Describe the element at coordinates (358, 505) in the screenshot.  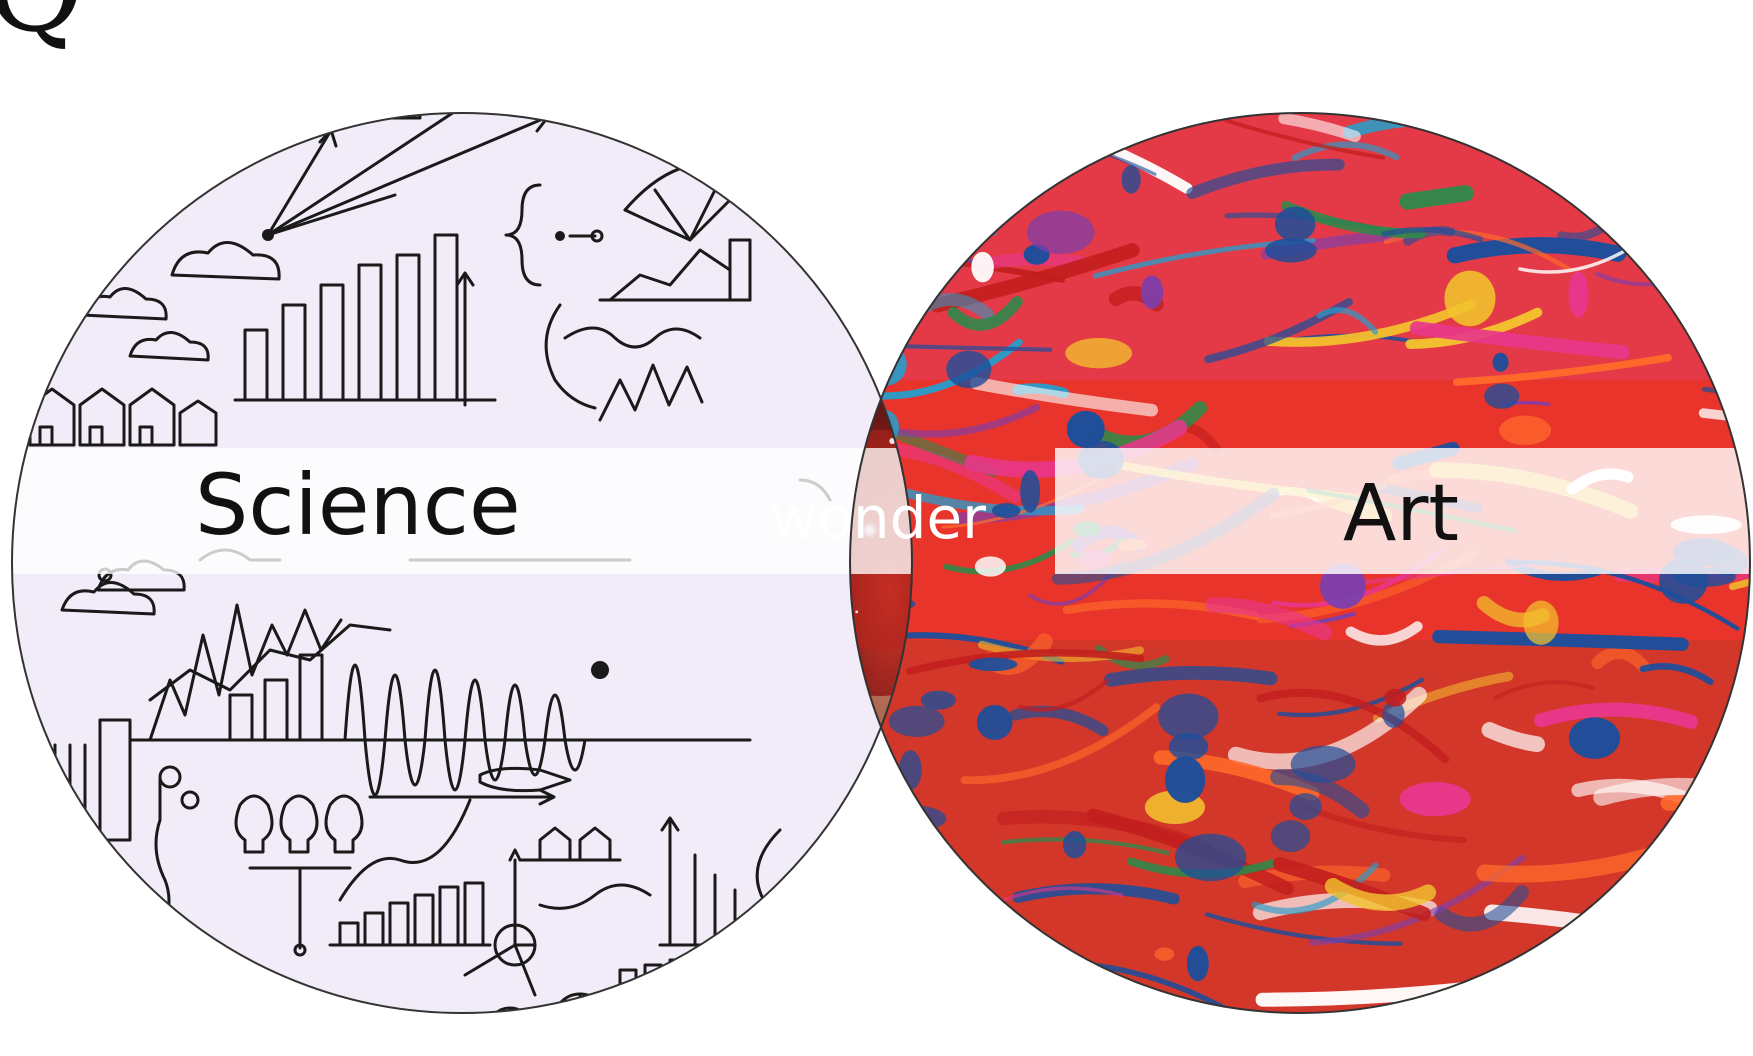
I see `science-label: Science` at that location.